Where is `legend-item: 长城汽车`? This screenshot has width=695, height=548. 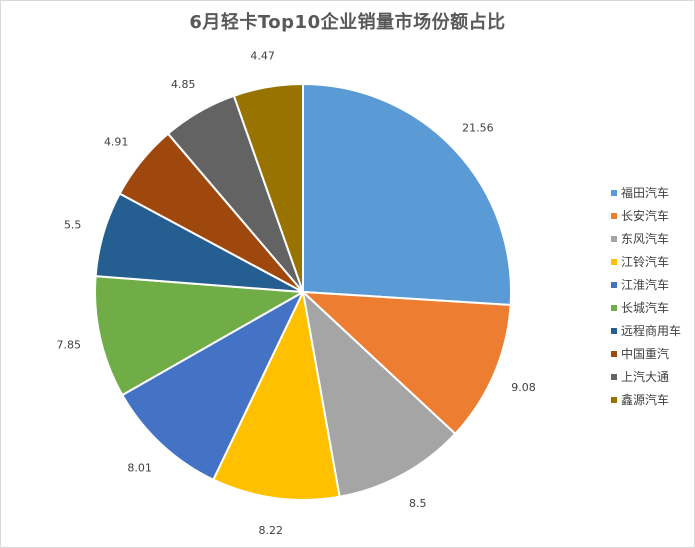
legend-item: 长城汽车 is located at coordinates (646, 307).